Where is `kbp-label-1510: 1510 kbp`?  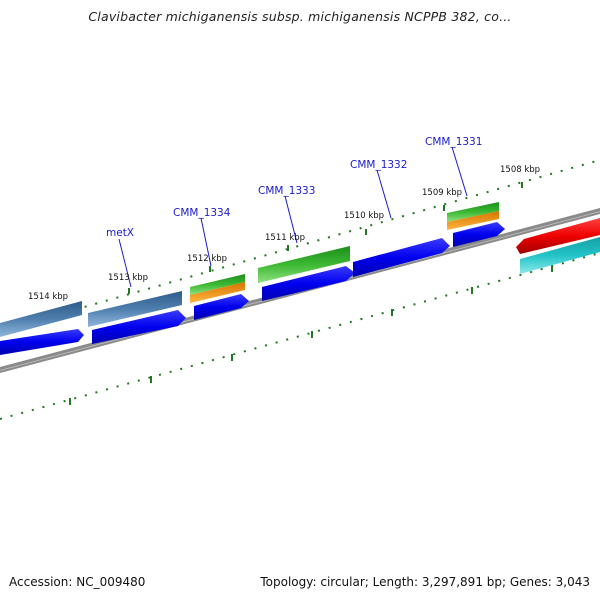
kbp-label-1510: 1510 kbp is located at coordinates (364, 216).